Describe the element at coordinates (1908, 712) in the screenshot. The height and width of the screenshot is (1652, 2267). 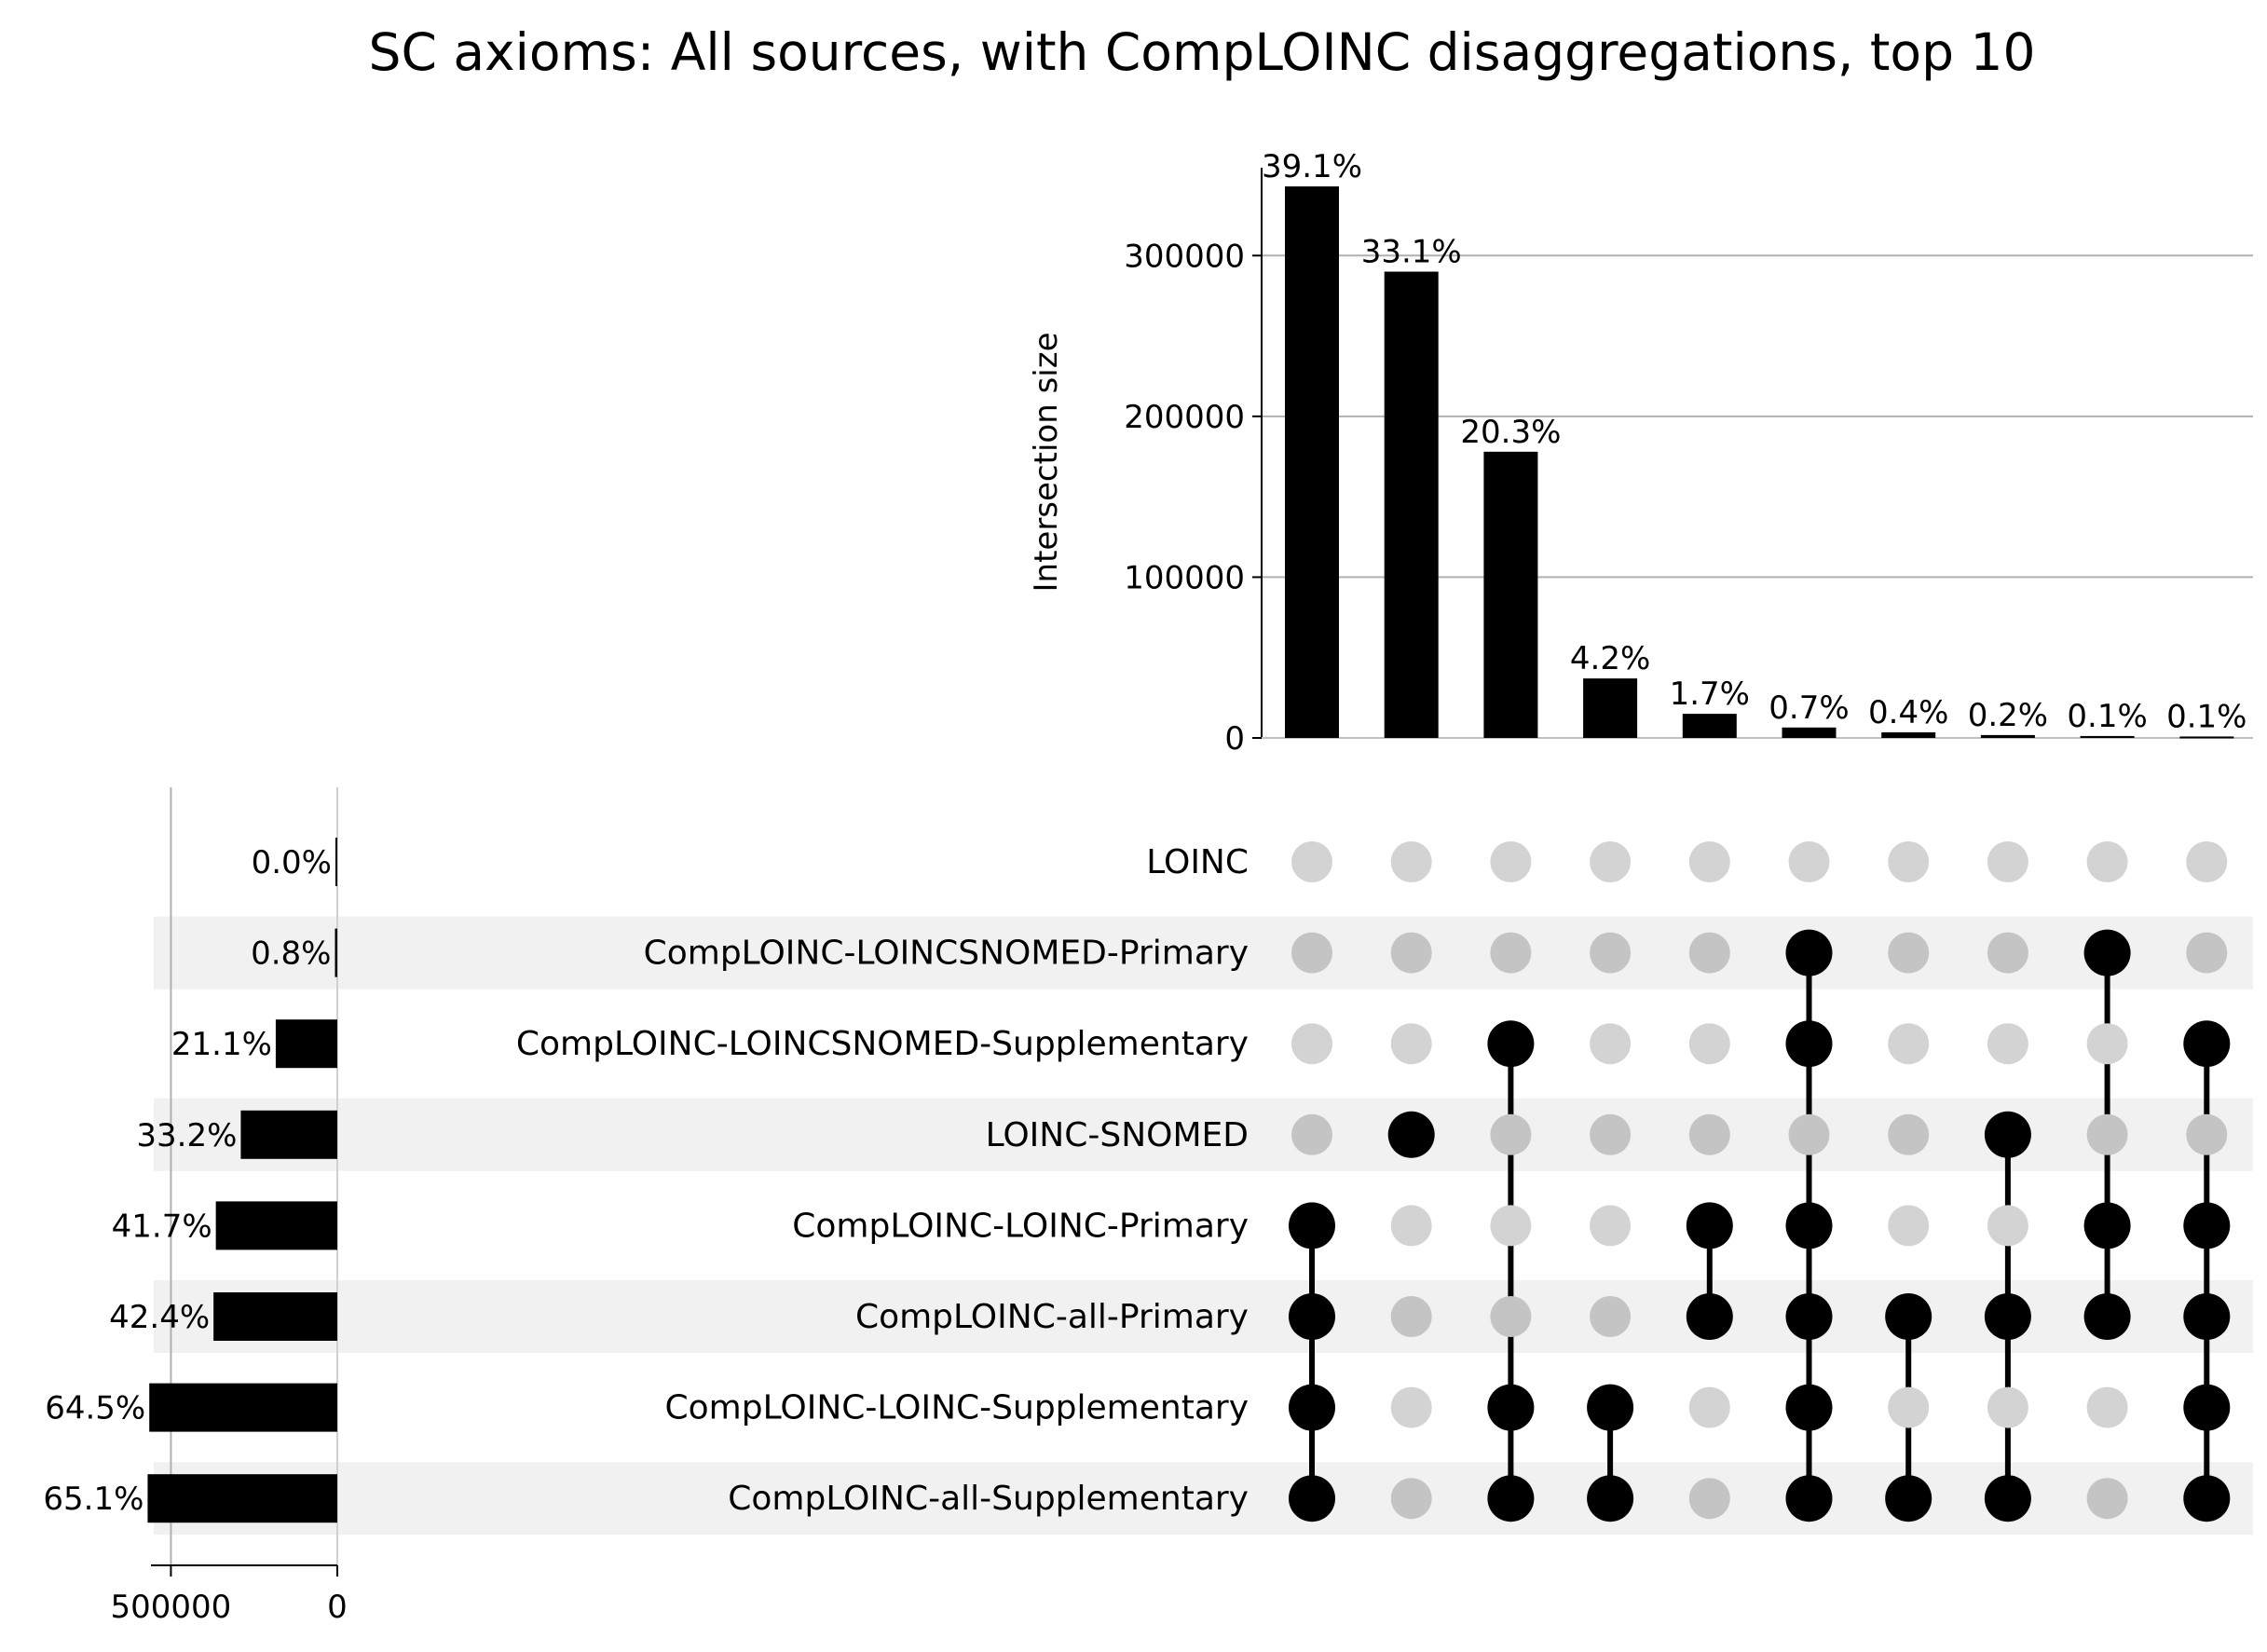
I see `intersection-bar-label: 0.4%` at that location.